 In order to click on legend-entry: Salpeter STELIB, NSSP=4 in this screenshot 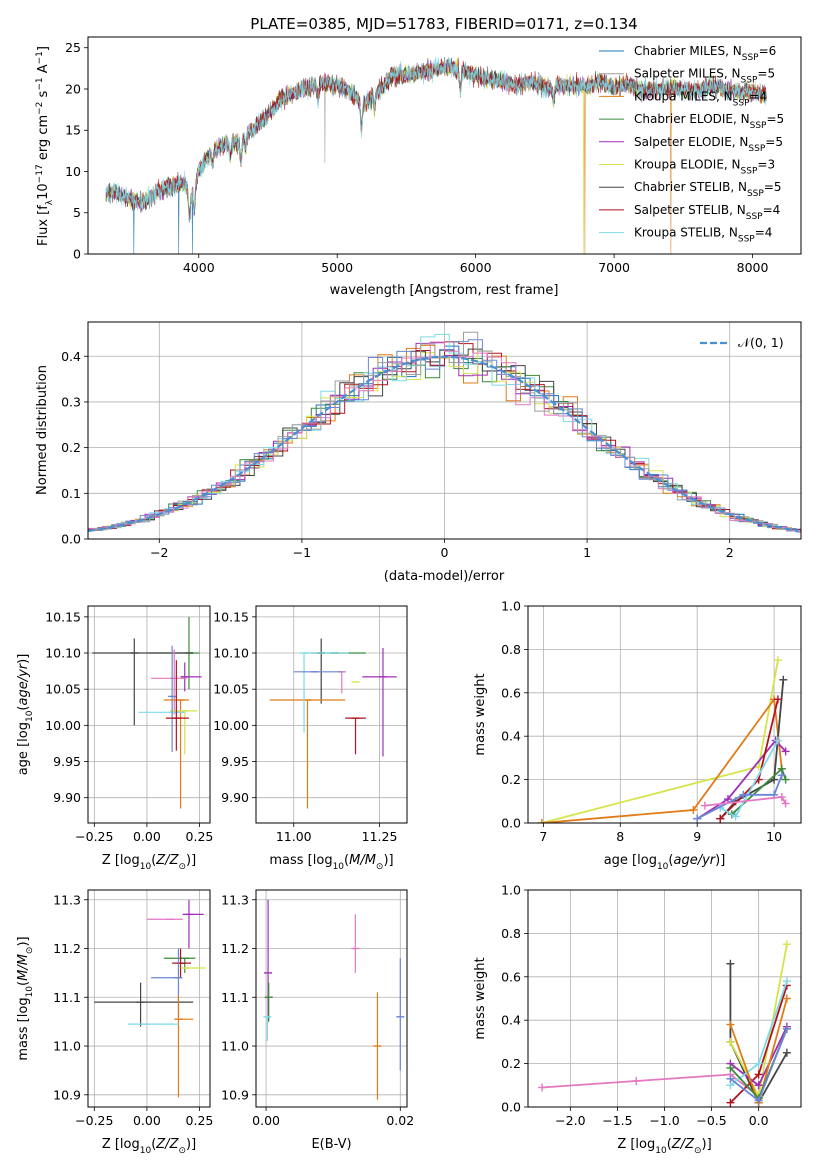, I will do `click(707, 212)`.